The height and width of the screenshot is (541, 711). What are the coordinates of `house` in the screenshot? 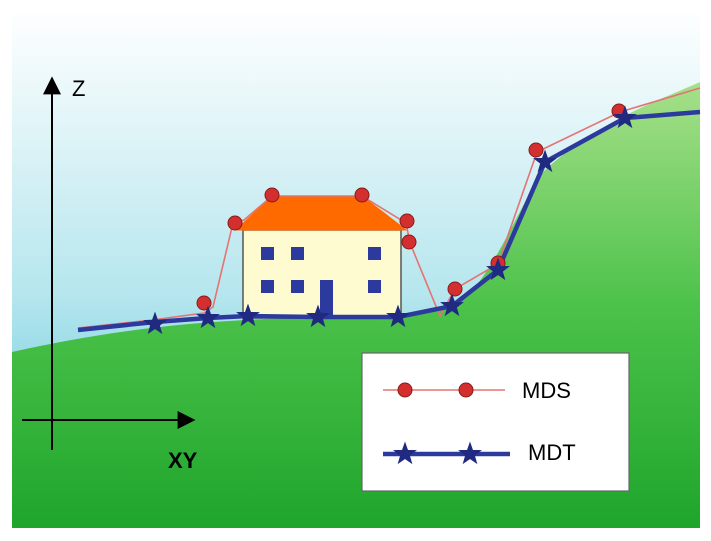 It's located at (321, 257).